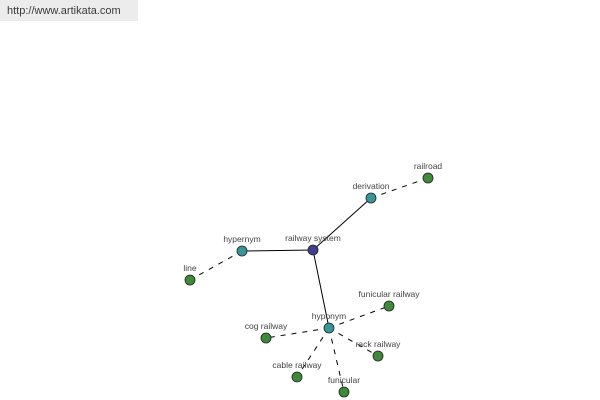 The height and width of the screenshot is (400, 600). Describe the element at coordinates (321, 289) in the screenshot. I see `edge-railway-system-hyponym` at that location.